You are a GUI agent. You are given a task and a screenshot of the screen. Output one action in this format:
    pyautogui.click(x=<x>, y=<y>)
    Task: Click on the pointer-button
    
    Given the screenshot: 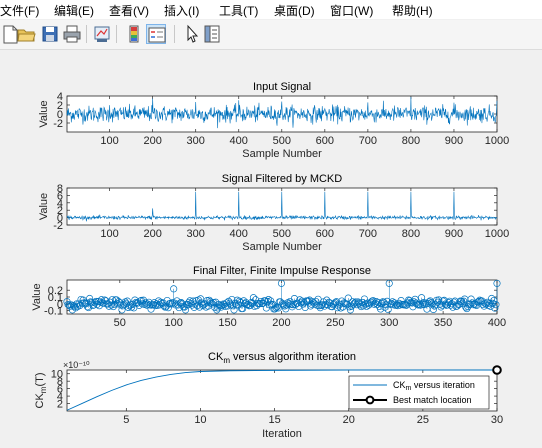 What is the action you would take?
    pyautogui.click(x=192, y=34)
    